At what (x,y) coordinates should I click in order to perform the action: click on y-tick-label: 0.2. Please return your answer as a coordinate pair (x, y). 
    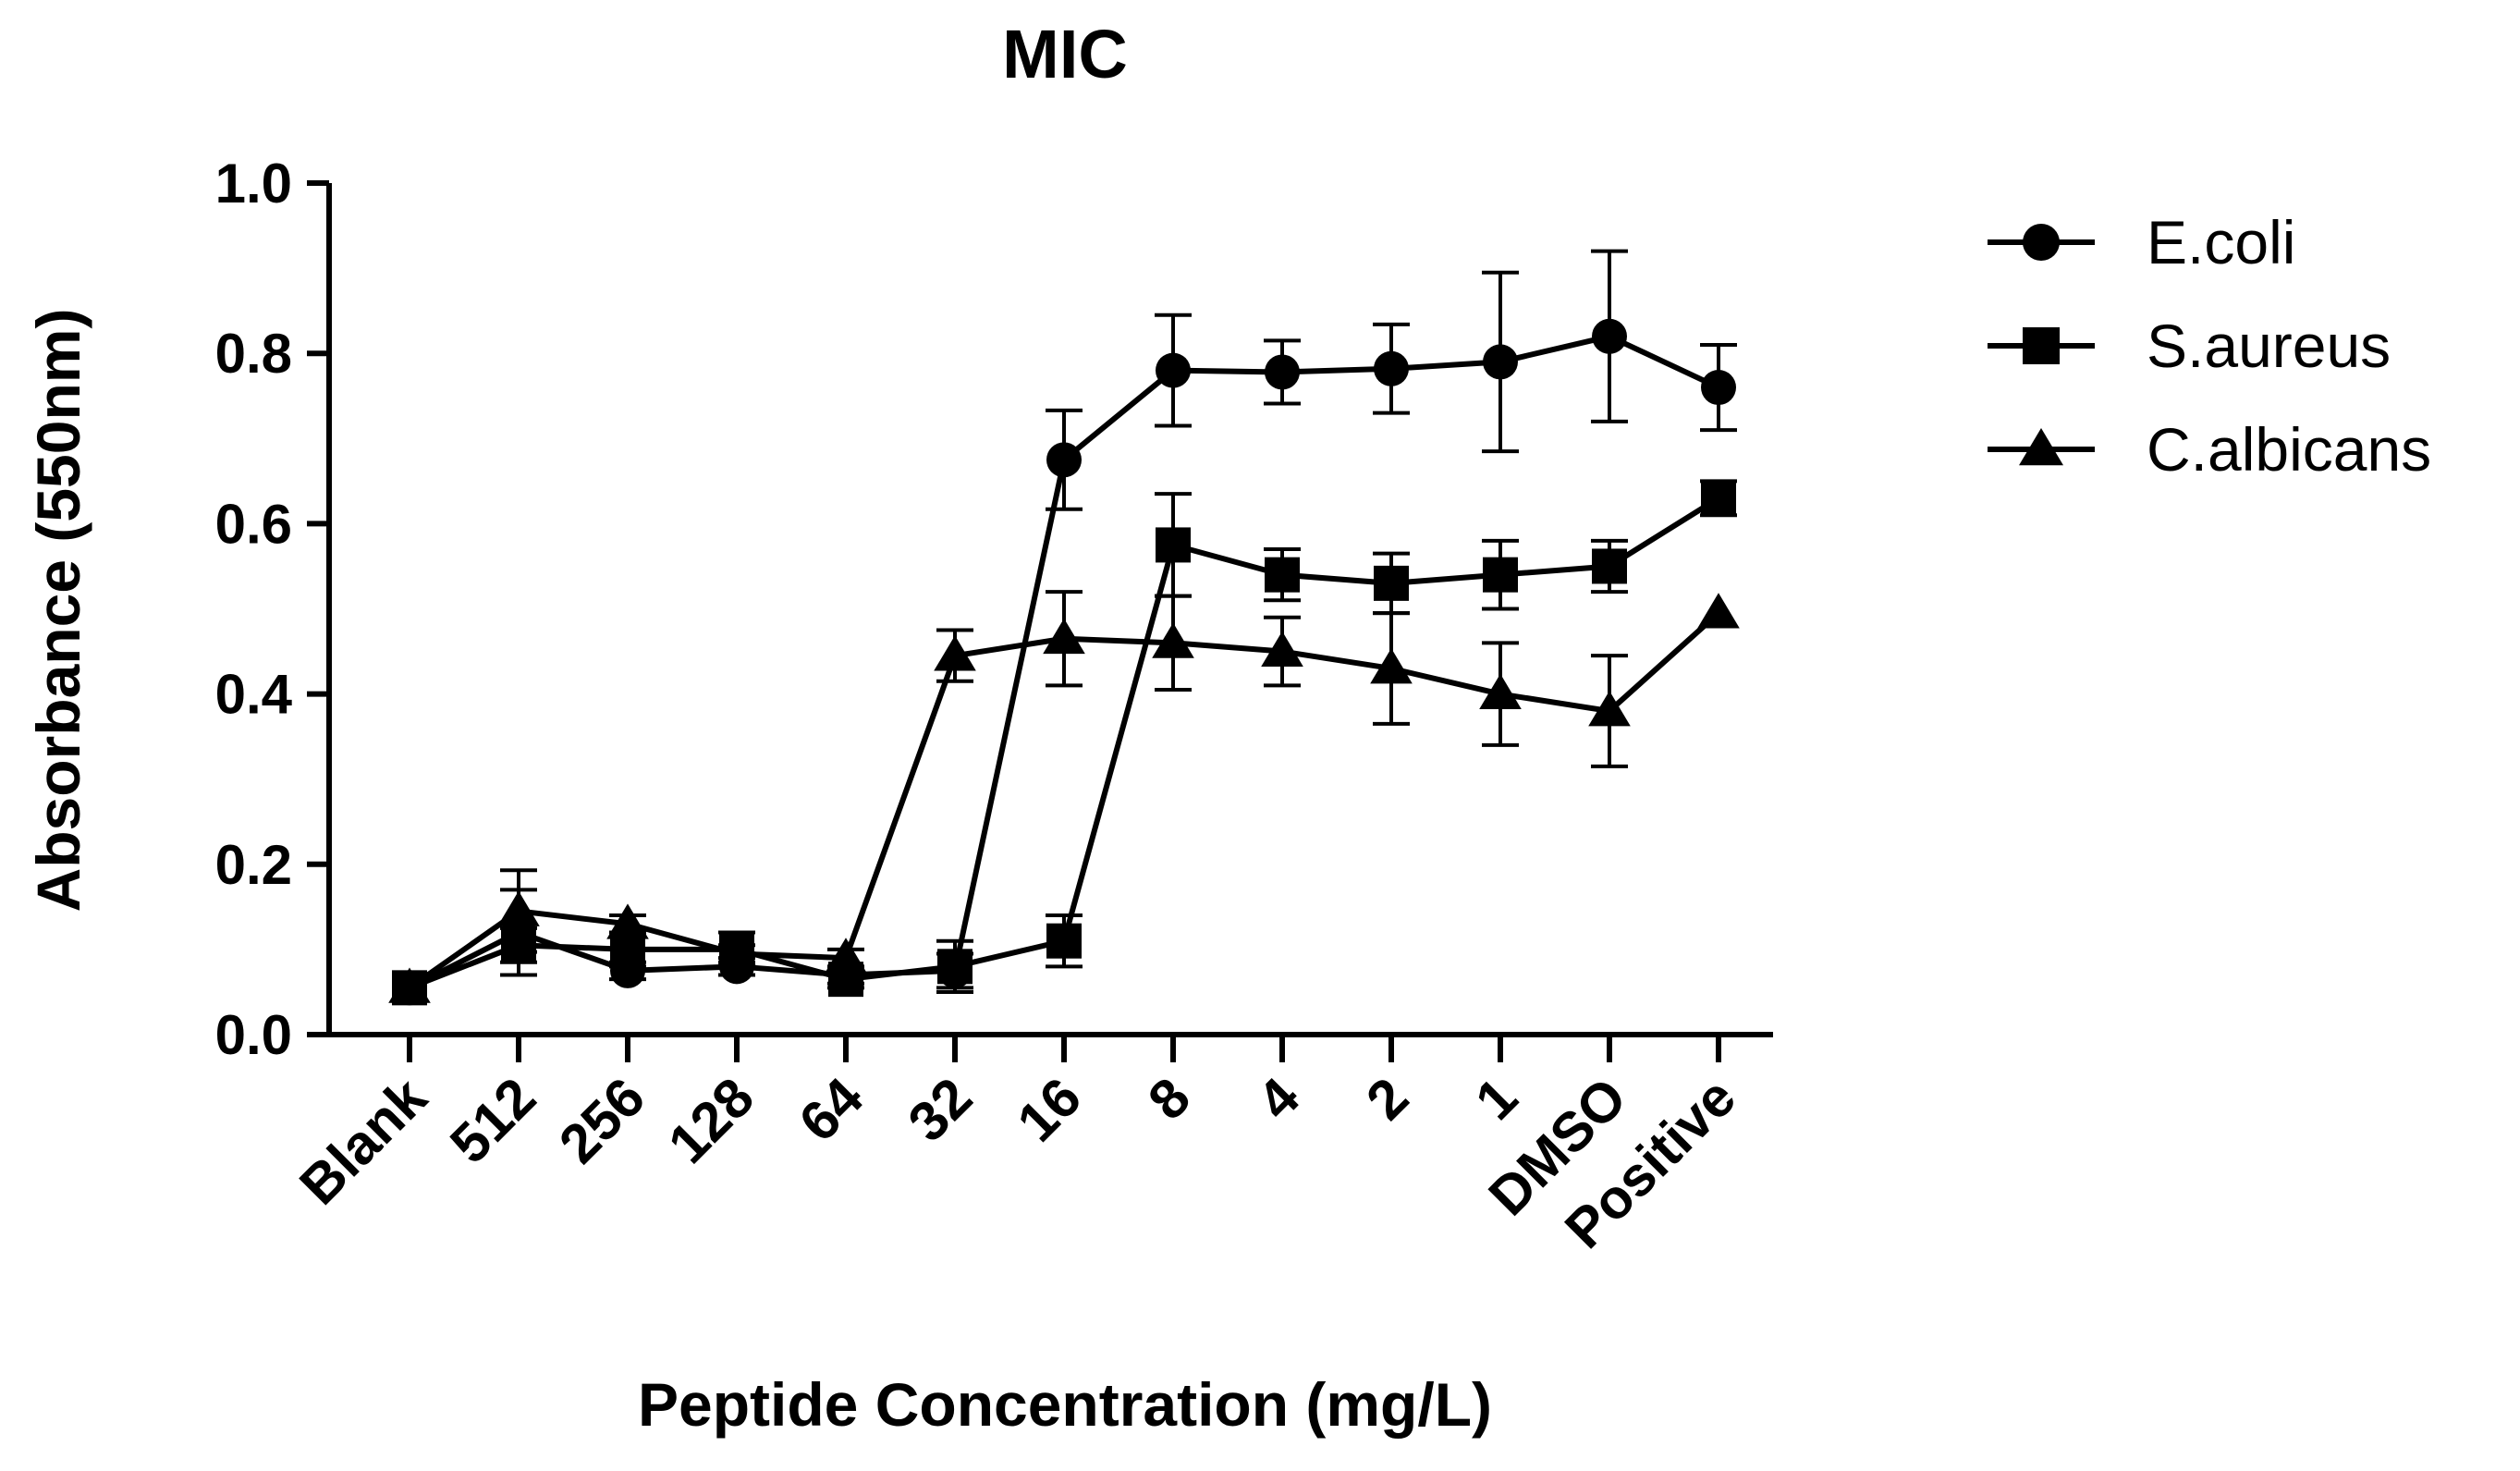
    Looking at the image, I should click on (253, 865).